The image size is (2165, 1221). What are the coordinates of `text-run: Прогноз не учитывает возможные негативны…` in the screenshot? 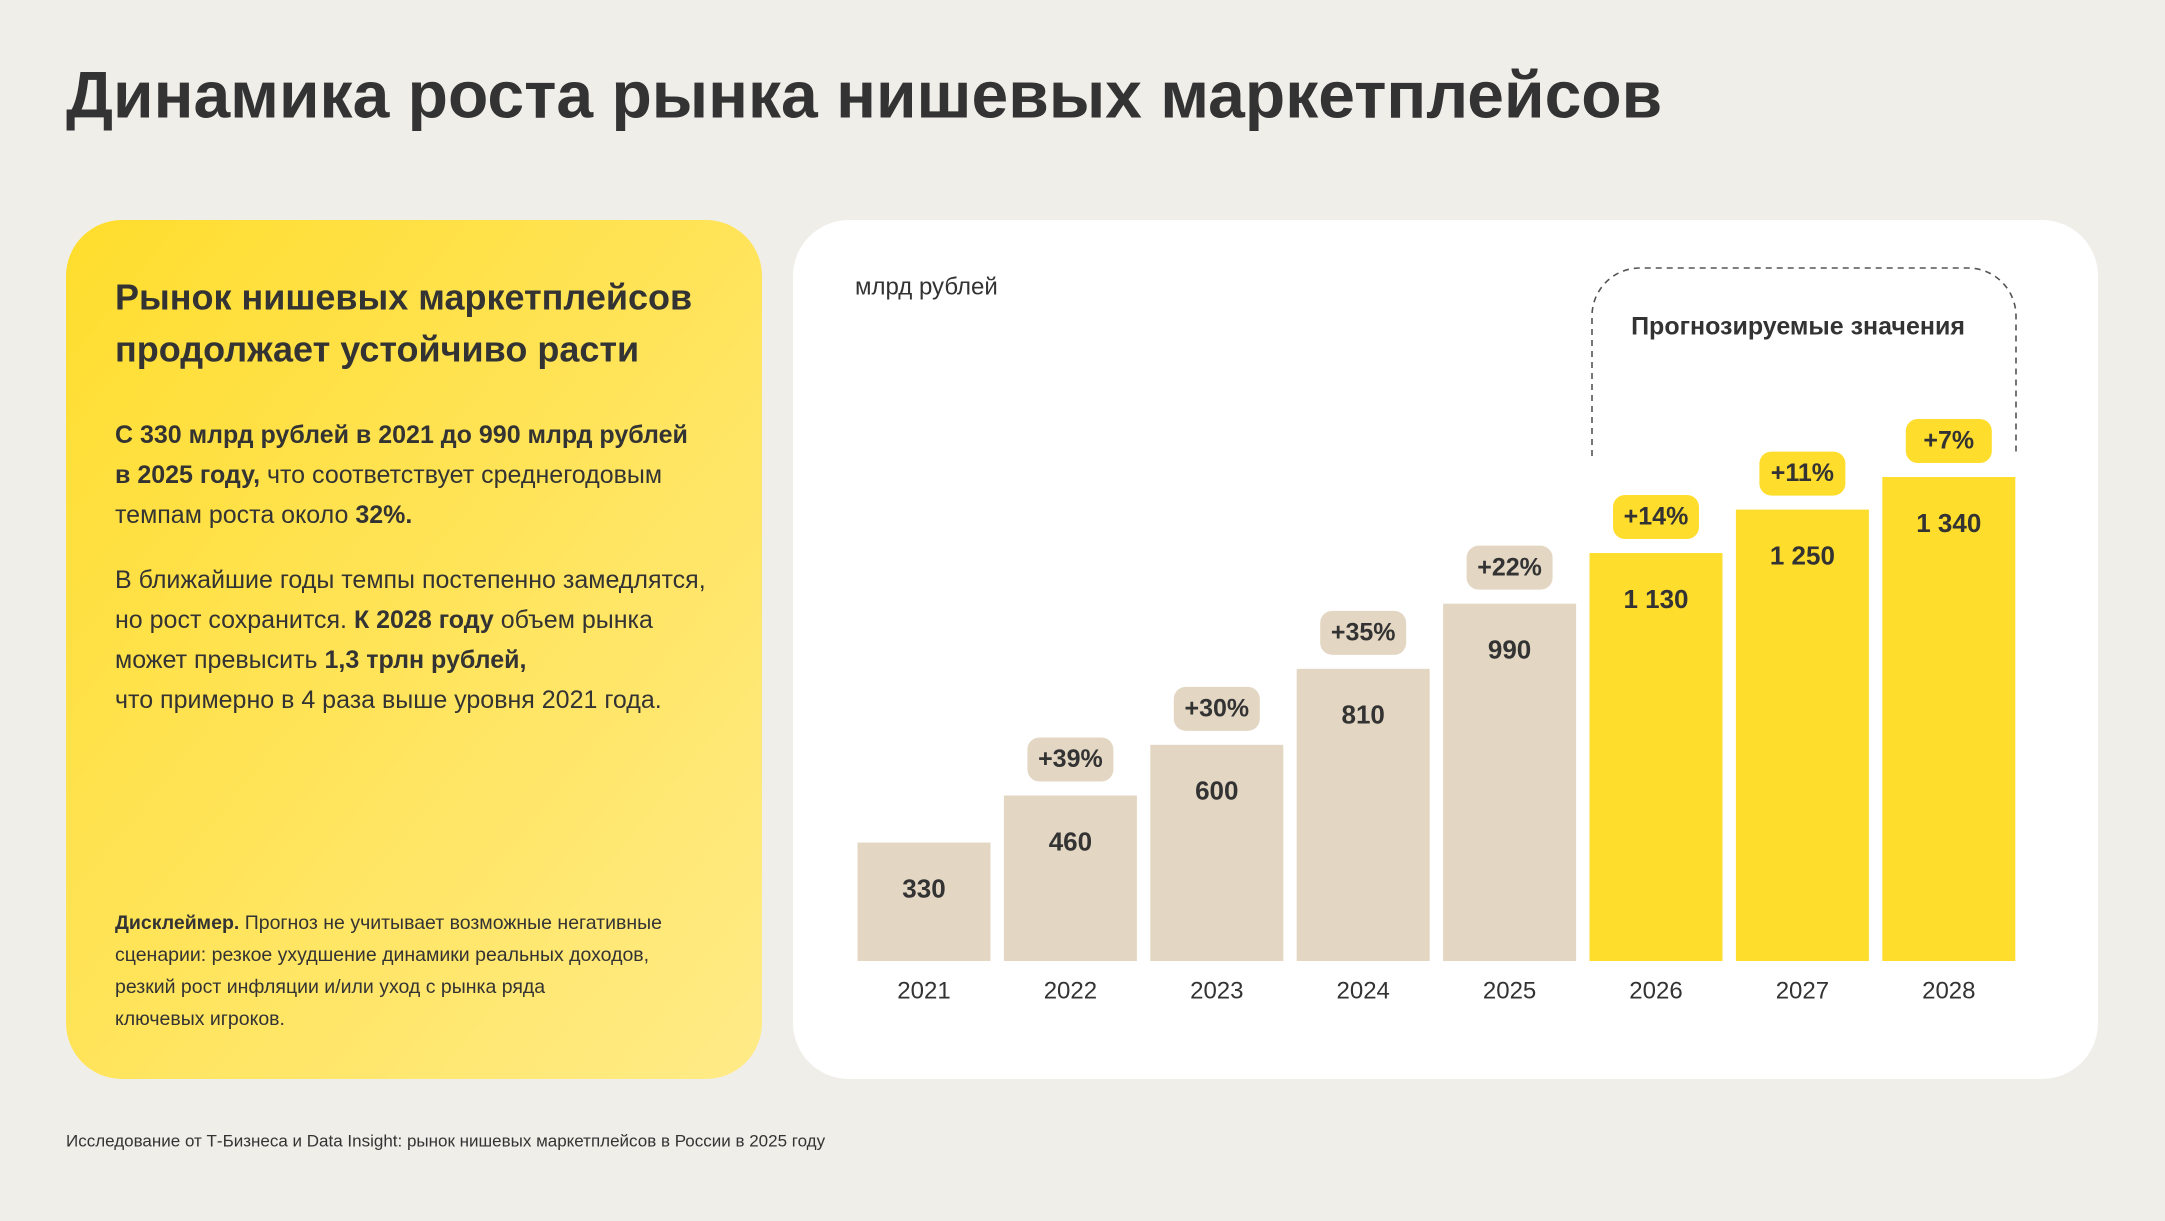 It's located at (450, 923).